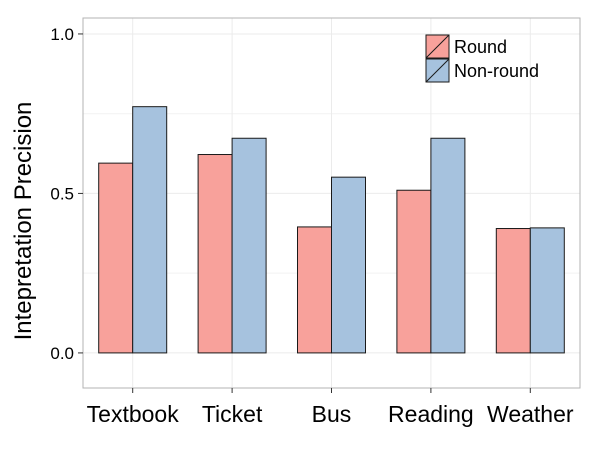  I want to click on legend-key-non-round, so click(437, 70).